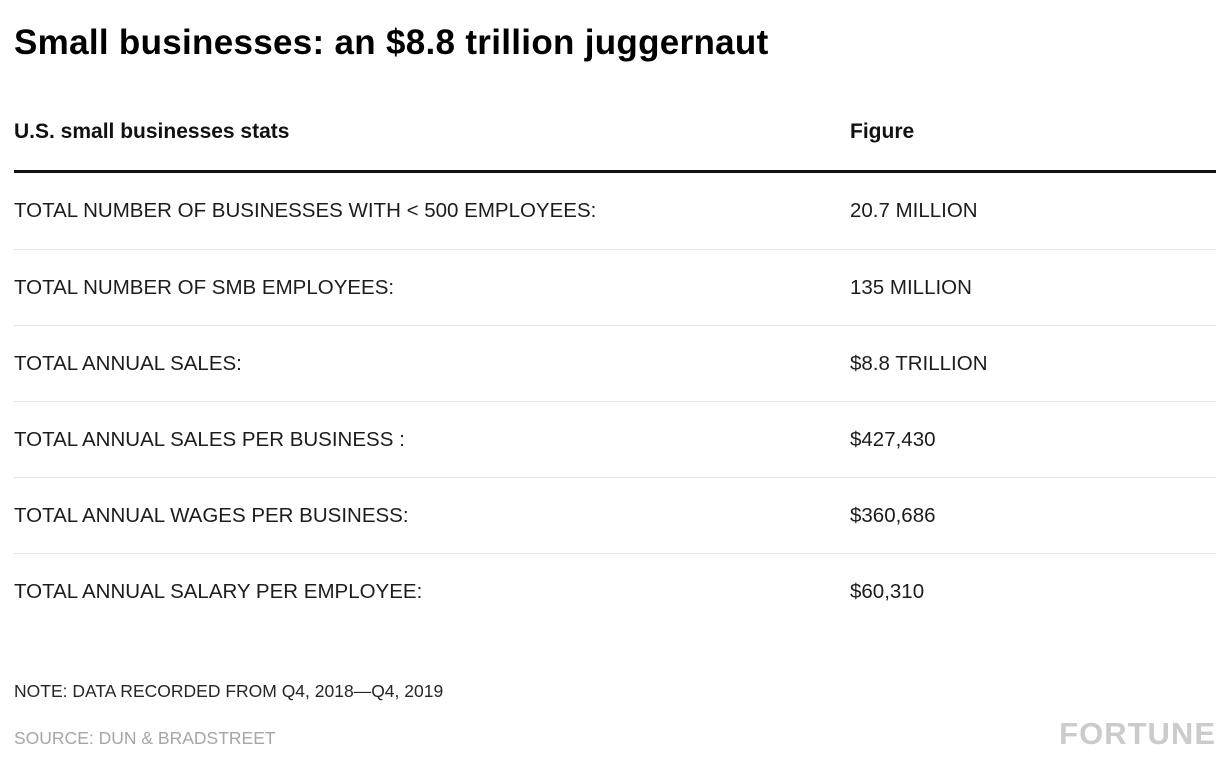  Describe the element at coordinates (211, 515) in the screenshot. I see `row-label: TOTAL ANNUAL WAGES PER BUSINESS:` at that location.